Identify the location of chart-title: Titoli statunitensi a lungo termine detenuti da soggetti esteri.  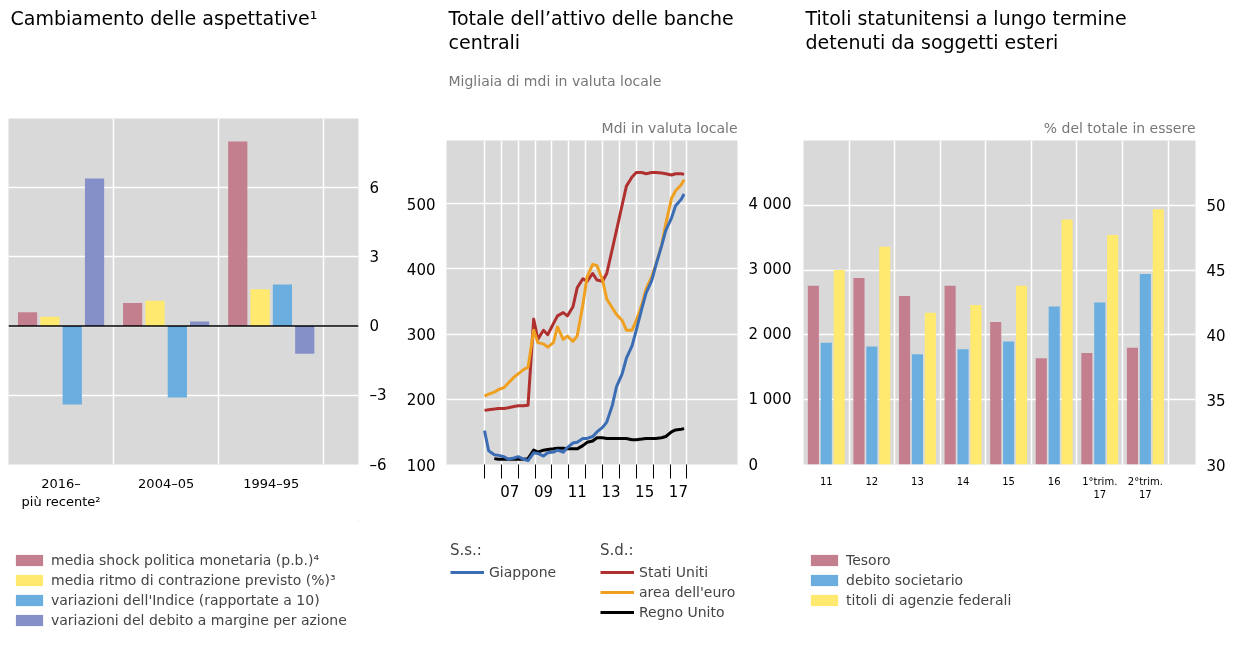
(965, 29).